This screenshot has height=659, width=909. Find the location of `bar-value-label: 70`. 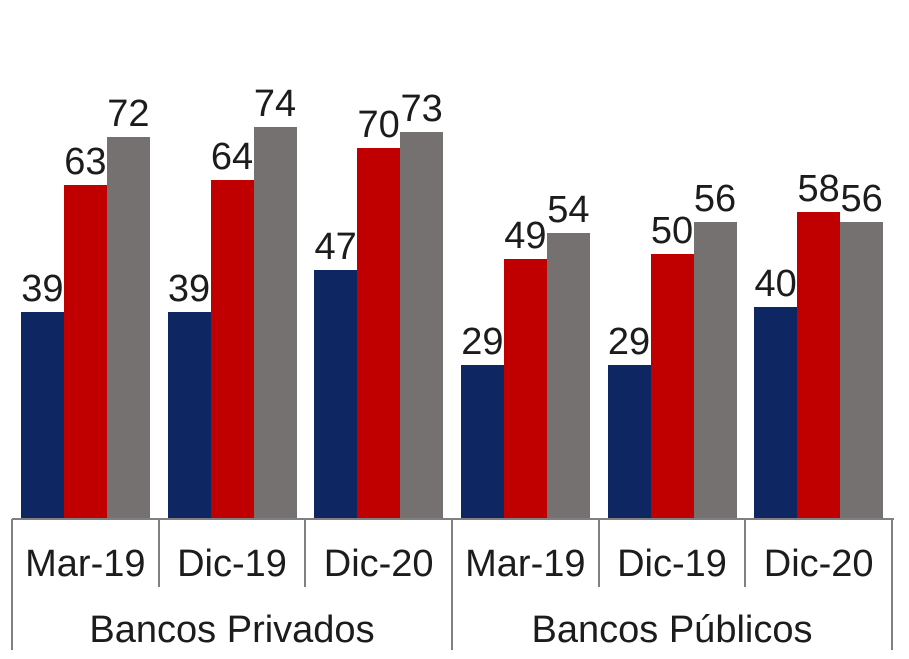

bar-value-label: 70 is located at coordinates (378, 125).